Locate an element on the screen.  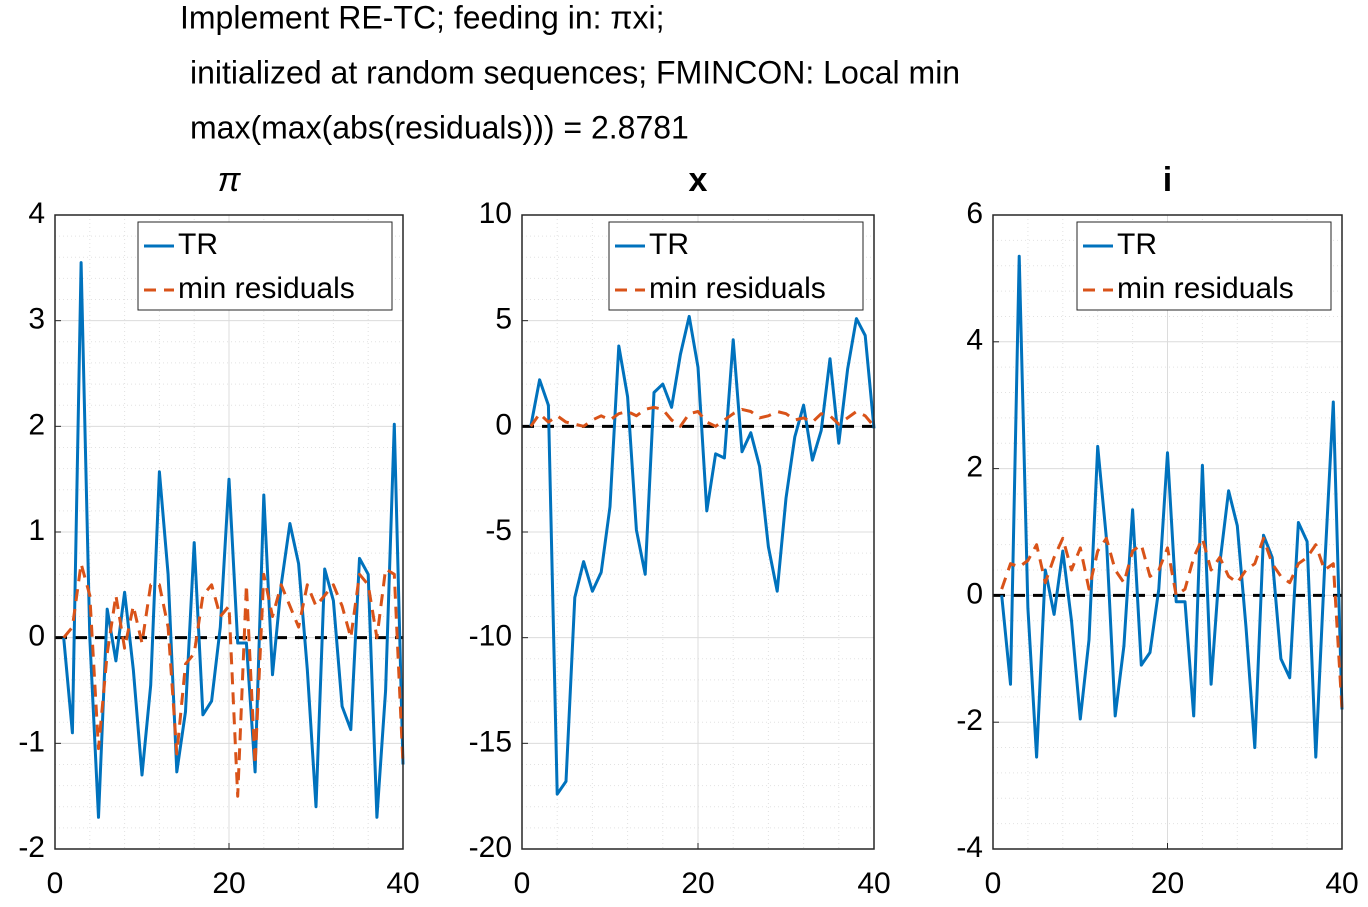
subplot-title: i is located at coordinates (1167, 180).